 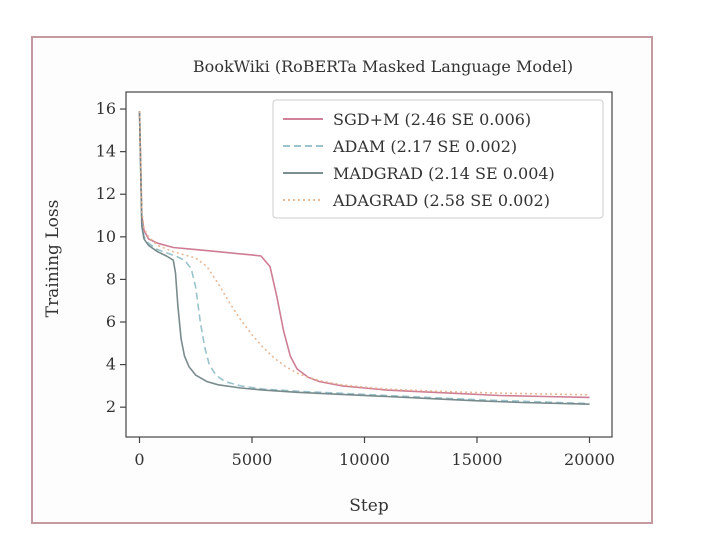 I want to click on y-tick-label: 16, so click(x=106, y=108).